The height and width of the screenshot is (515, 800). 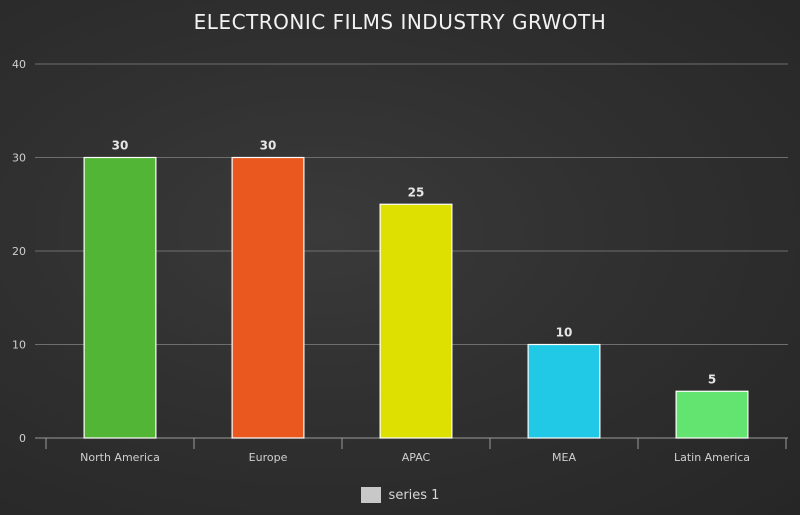 What do you see at coordinates (19, 345) in the screenshot?
I see `y-tick-label: 10` at bounding box center [19, 345].